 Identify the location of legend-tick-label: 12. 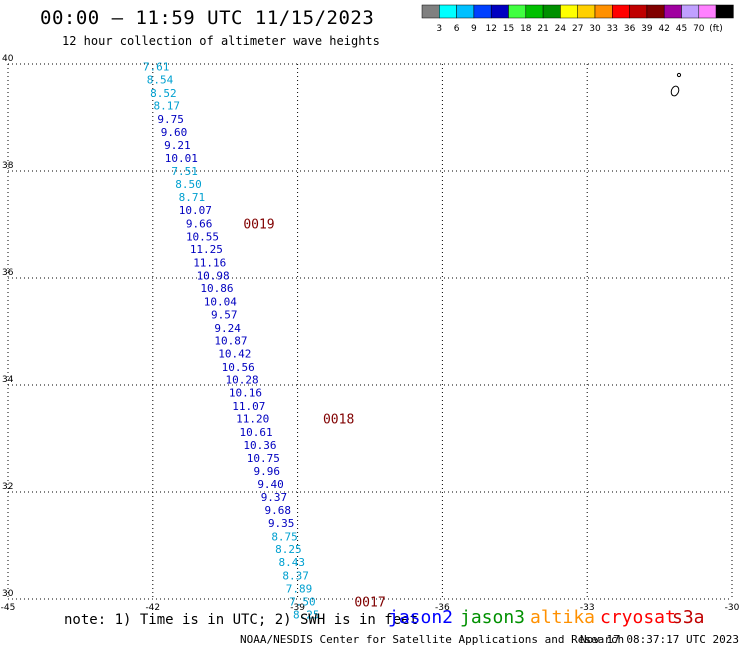
(490, 29).